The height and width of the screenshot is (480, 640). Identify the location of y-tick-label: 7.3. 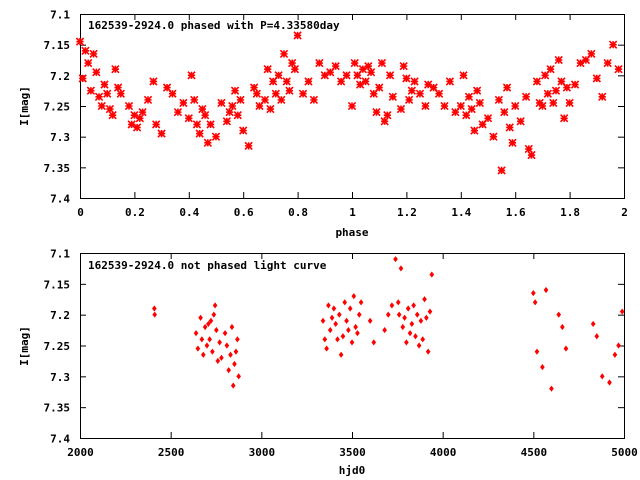
(60, 377).